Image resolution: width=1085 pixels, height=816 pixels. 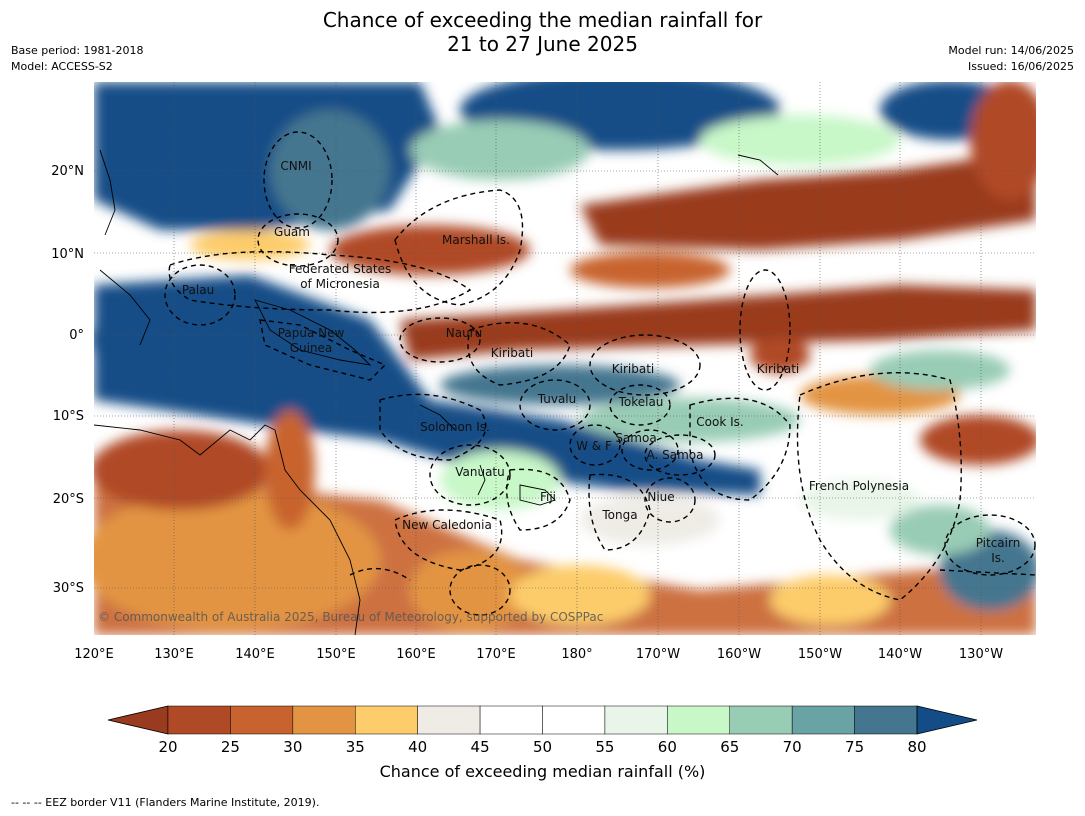 I want to click on colorbar-tick-label: 70, so click(x=792, y=747).